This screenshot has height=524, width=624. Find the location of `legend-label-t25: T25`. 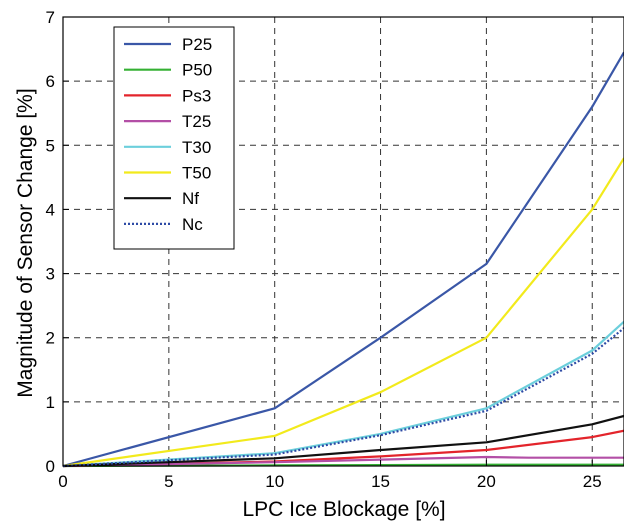

legend-label-t25: T25 is located at coordinates (196, 121).